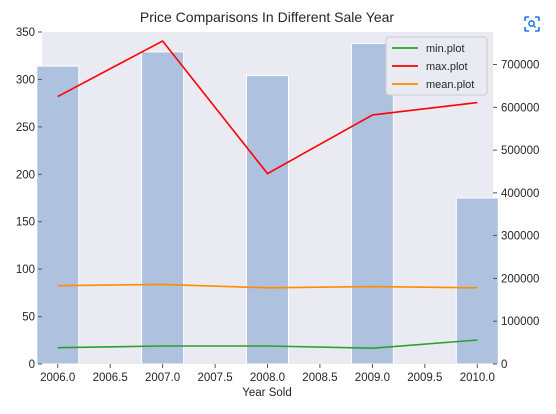  Describe the element at coordinates (163, 208) in the screenshot. I see `bar-2007` at that location.